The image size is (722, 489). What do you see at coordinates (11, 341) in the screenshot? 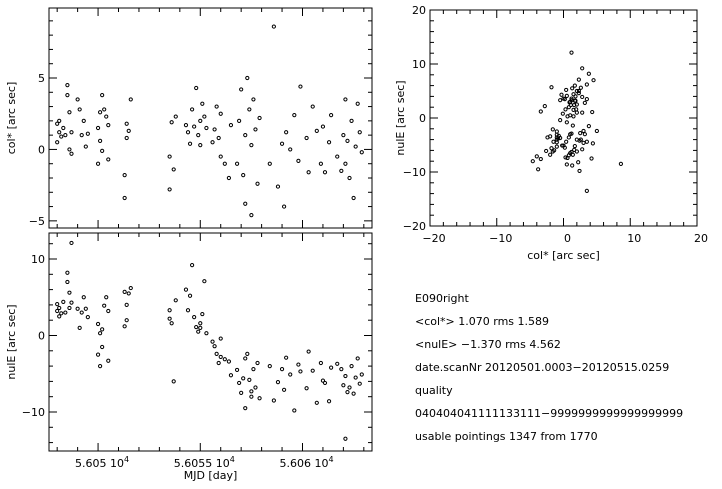
I see `y-axis-label: nulE [arc sec]` at bounding box center [11, 341].